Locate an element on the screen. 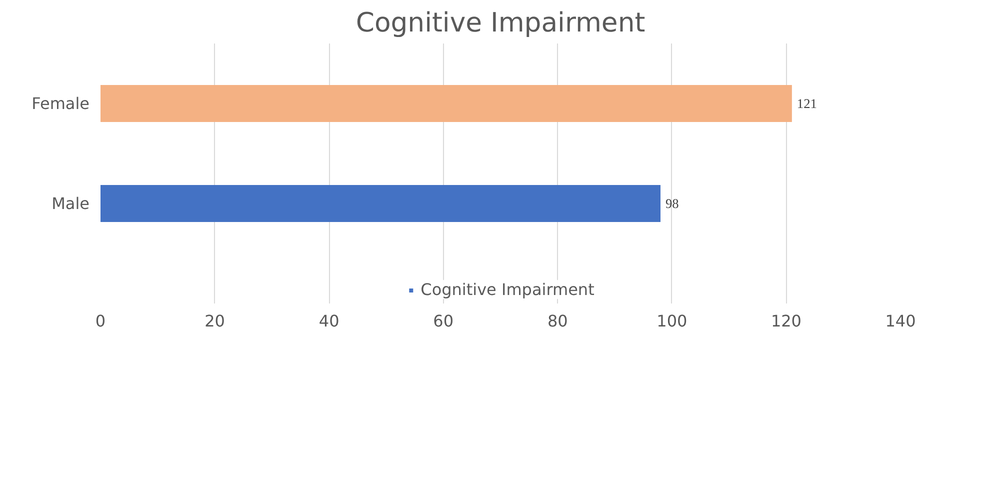 Image resolution: width=984 pixels, height=504 pixels. x-tick-label: 120 is located at coordinates (786, 321).